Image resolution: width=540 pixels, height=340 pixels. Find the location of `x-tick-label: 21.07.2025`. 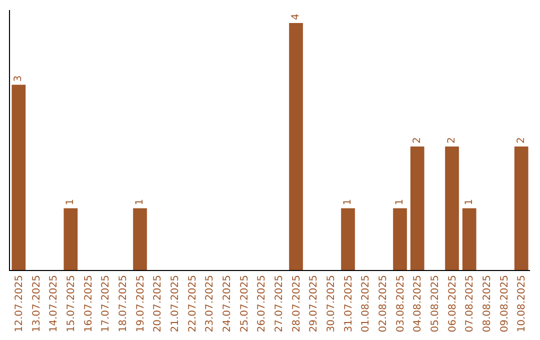

x-tick-label: 21.07.2025 is located at coordinates (175, 303).